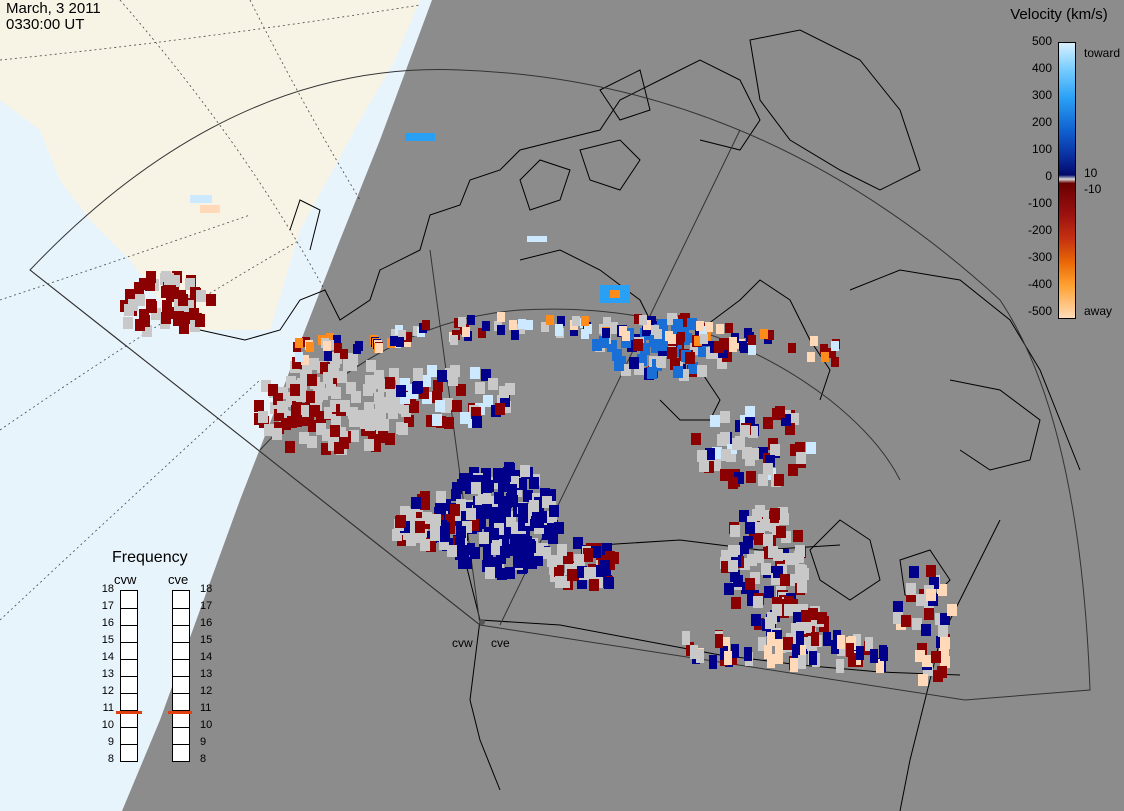 This screenshot has width=1124, height=811. I want to click on frequency-scale-label: 17, so click(206, 606).